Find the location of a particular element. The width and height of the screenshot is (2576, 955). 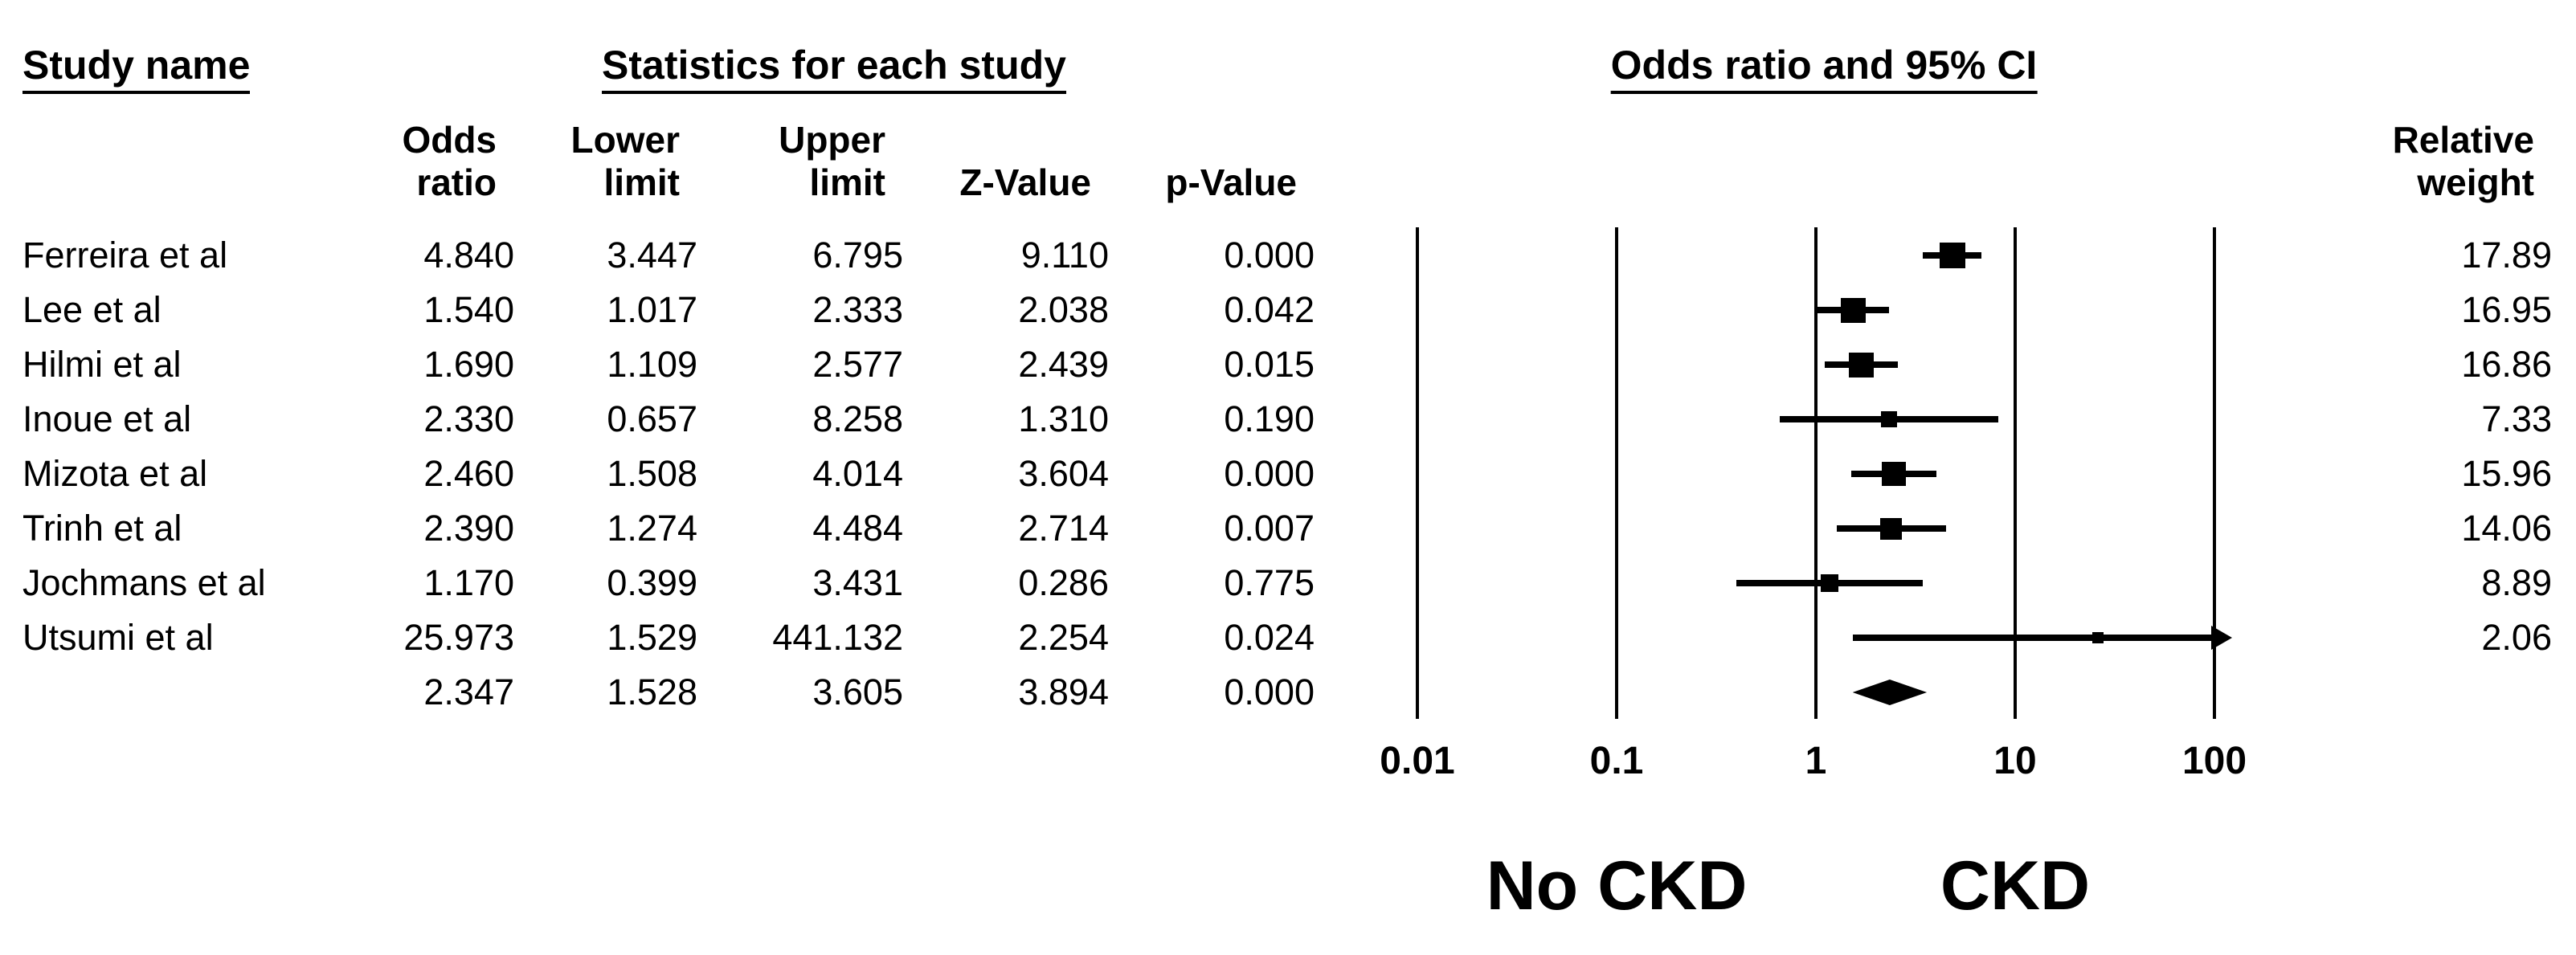

lower-limit-cell: 1.274 is located at coordinates (652, 528).